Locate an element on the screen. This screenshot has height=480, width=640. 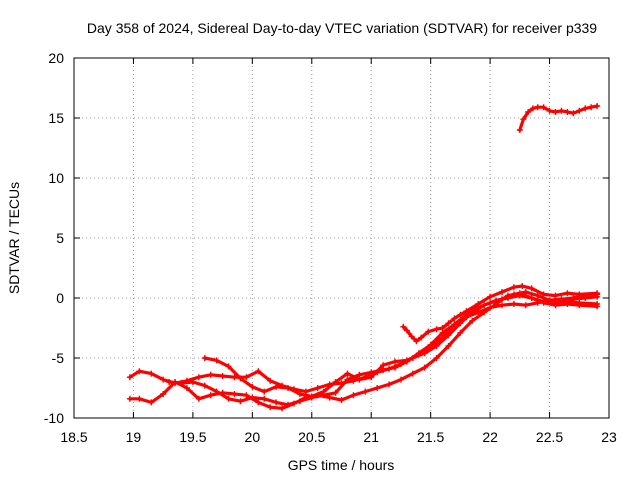
y-tick-label: 15 is located at coordinates (56, 118).